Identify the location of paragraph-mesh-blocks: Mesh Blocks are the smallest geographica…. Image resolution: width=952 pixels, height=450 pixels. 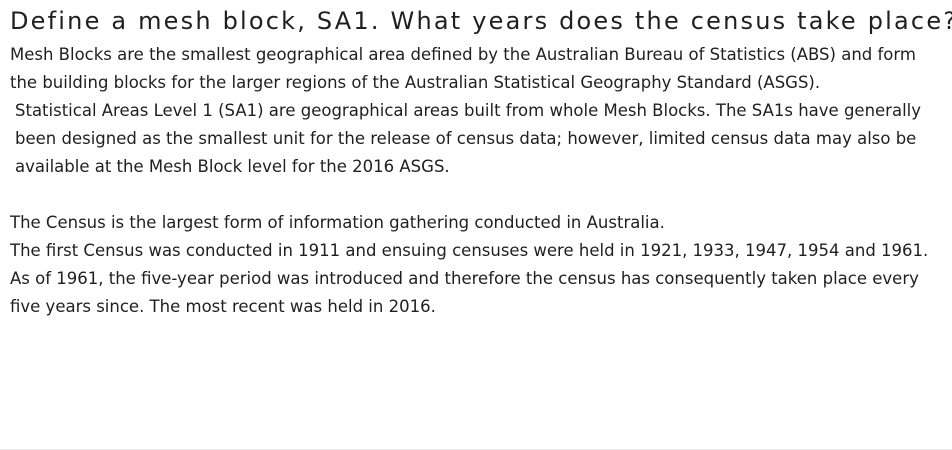
(463, 68).